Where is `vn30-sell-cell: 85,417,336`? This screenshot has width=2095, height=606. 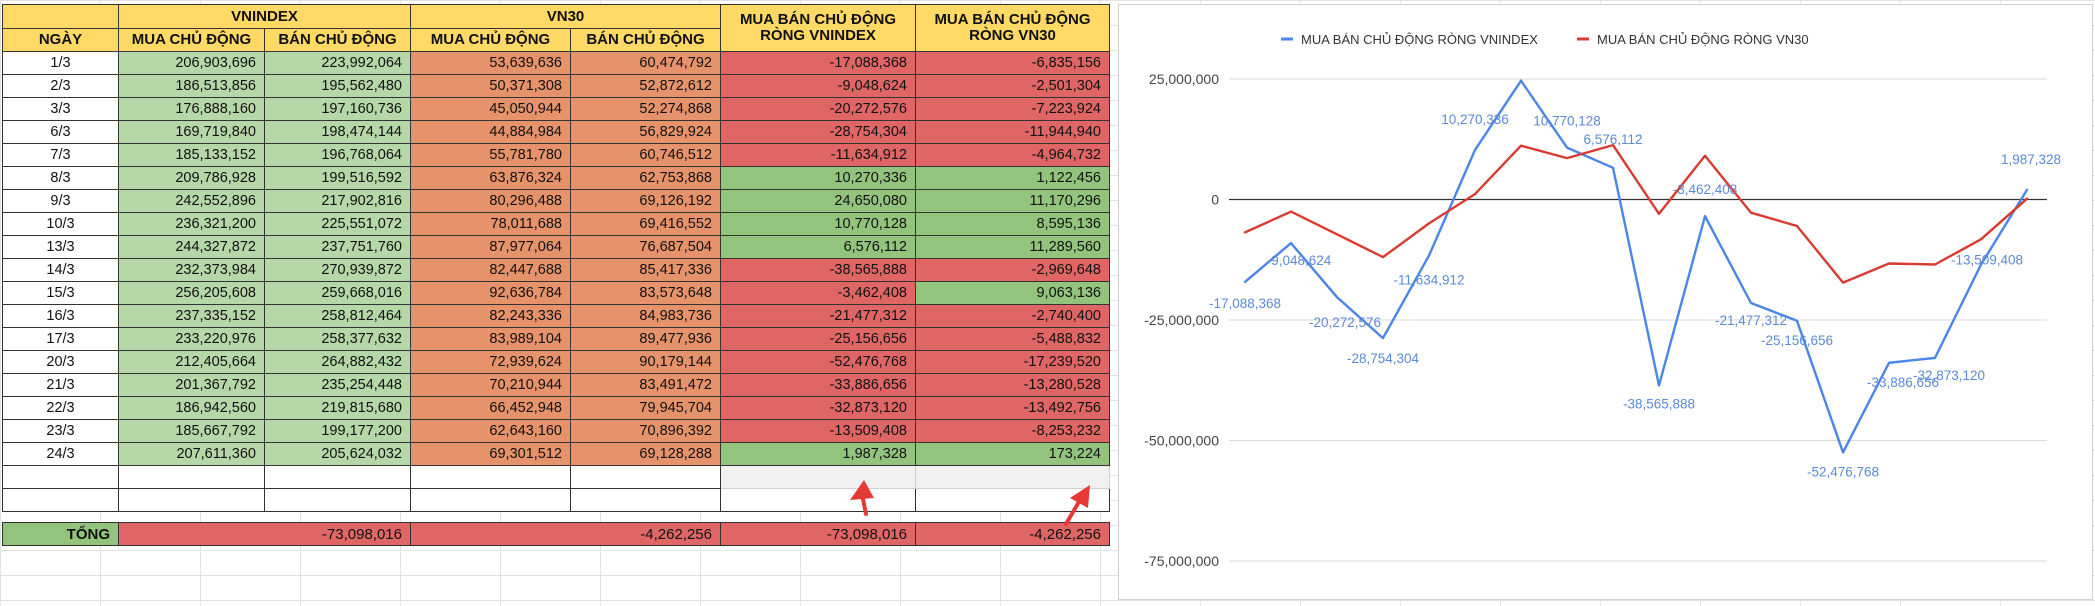 vn30-sell-cell: 85,417,336 is located at coordinates (645, 270).